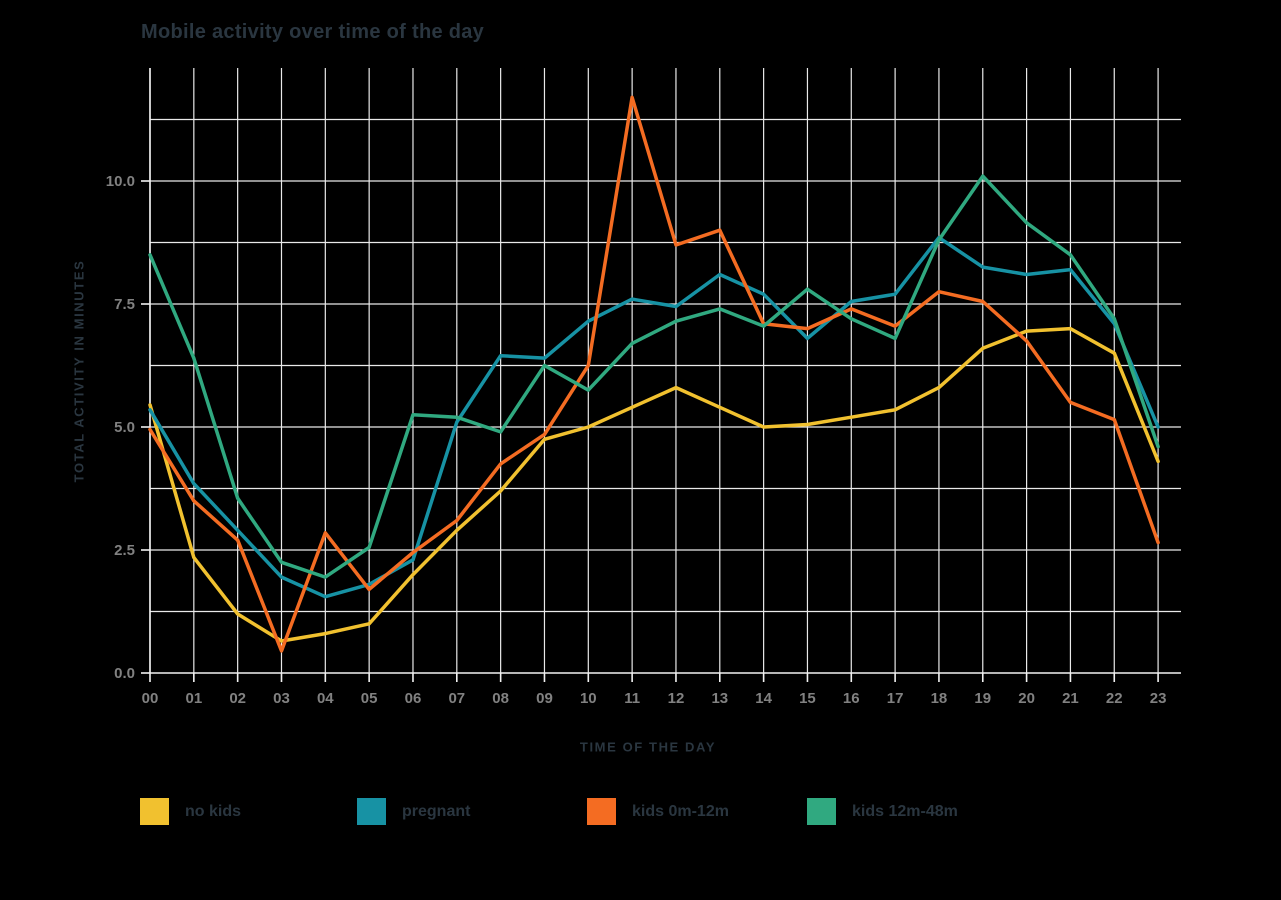 The width and height of the screenshot is (1281, 900). Describe the element at coordinates (588, 698) in the screenshot. I see `x-tick-label: 10` at that location.